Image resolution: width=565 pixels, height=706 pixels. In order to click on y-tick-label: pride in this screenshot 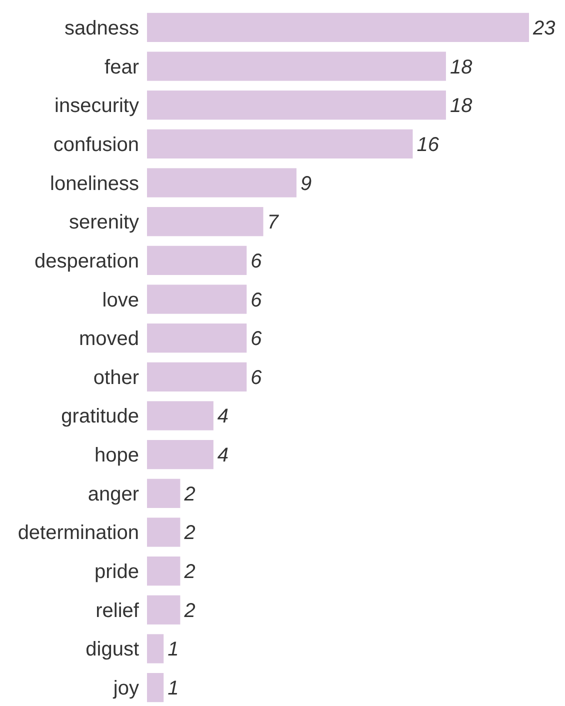, I will do `click(116, 572)`.